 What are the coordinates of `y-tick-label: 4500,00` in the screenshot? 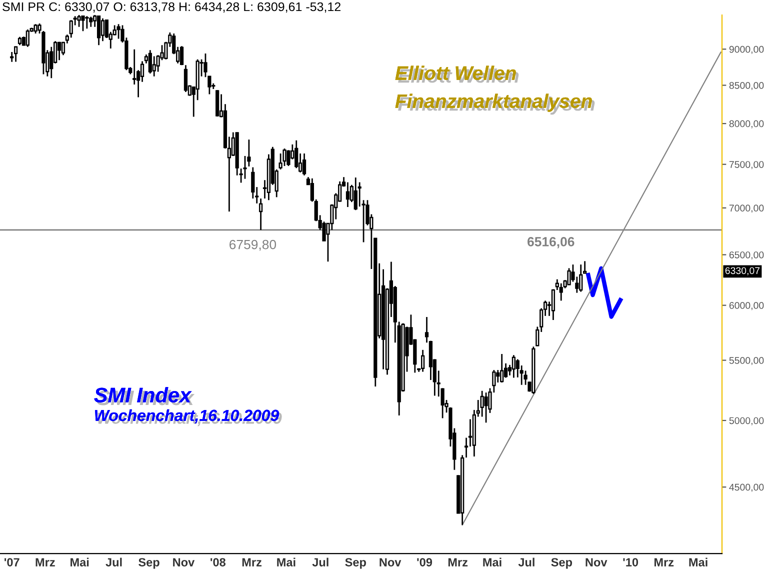 It's located at (746, 488).